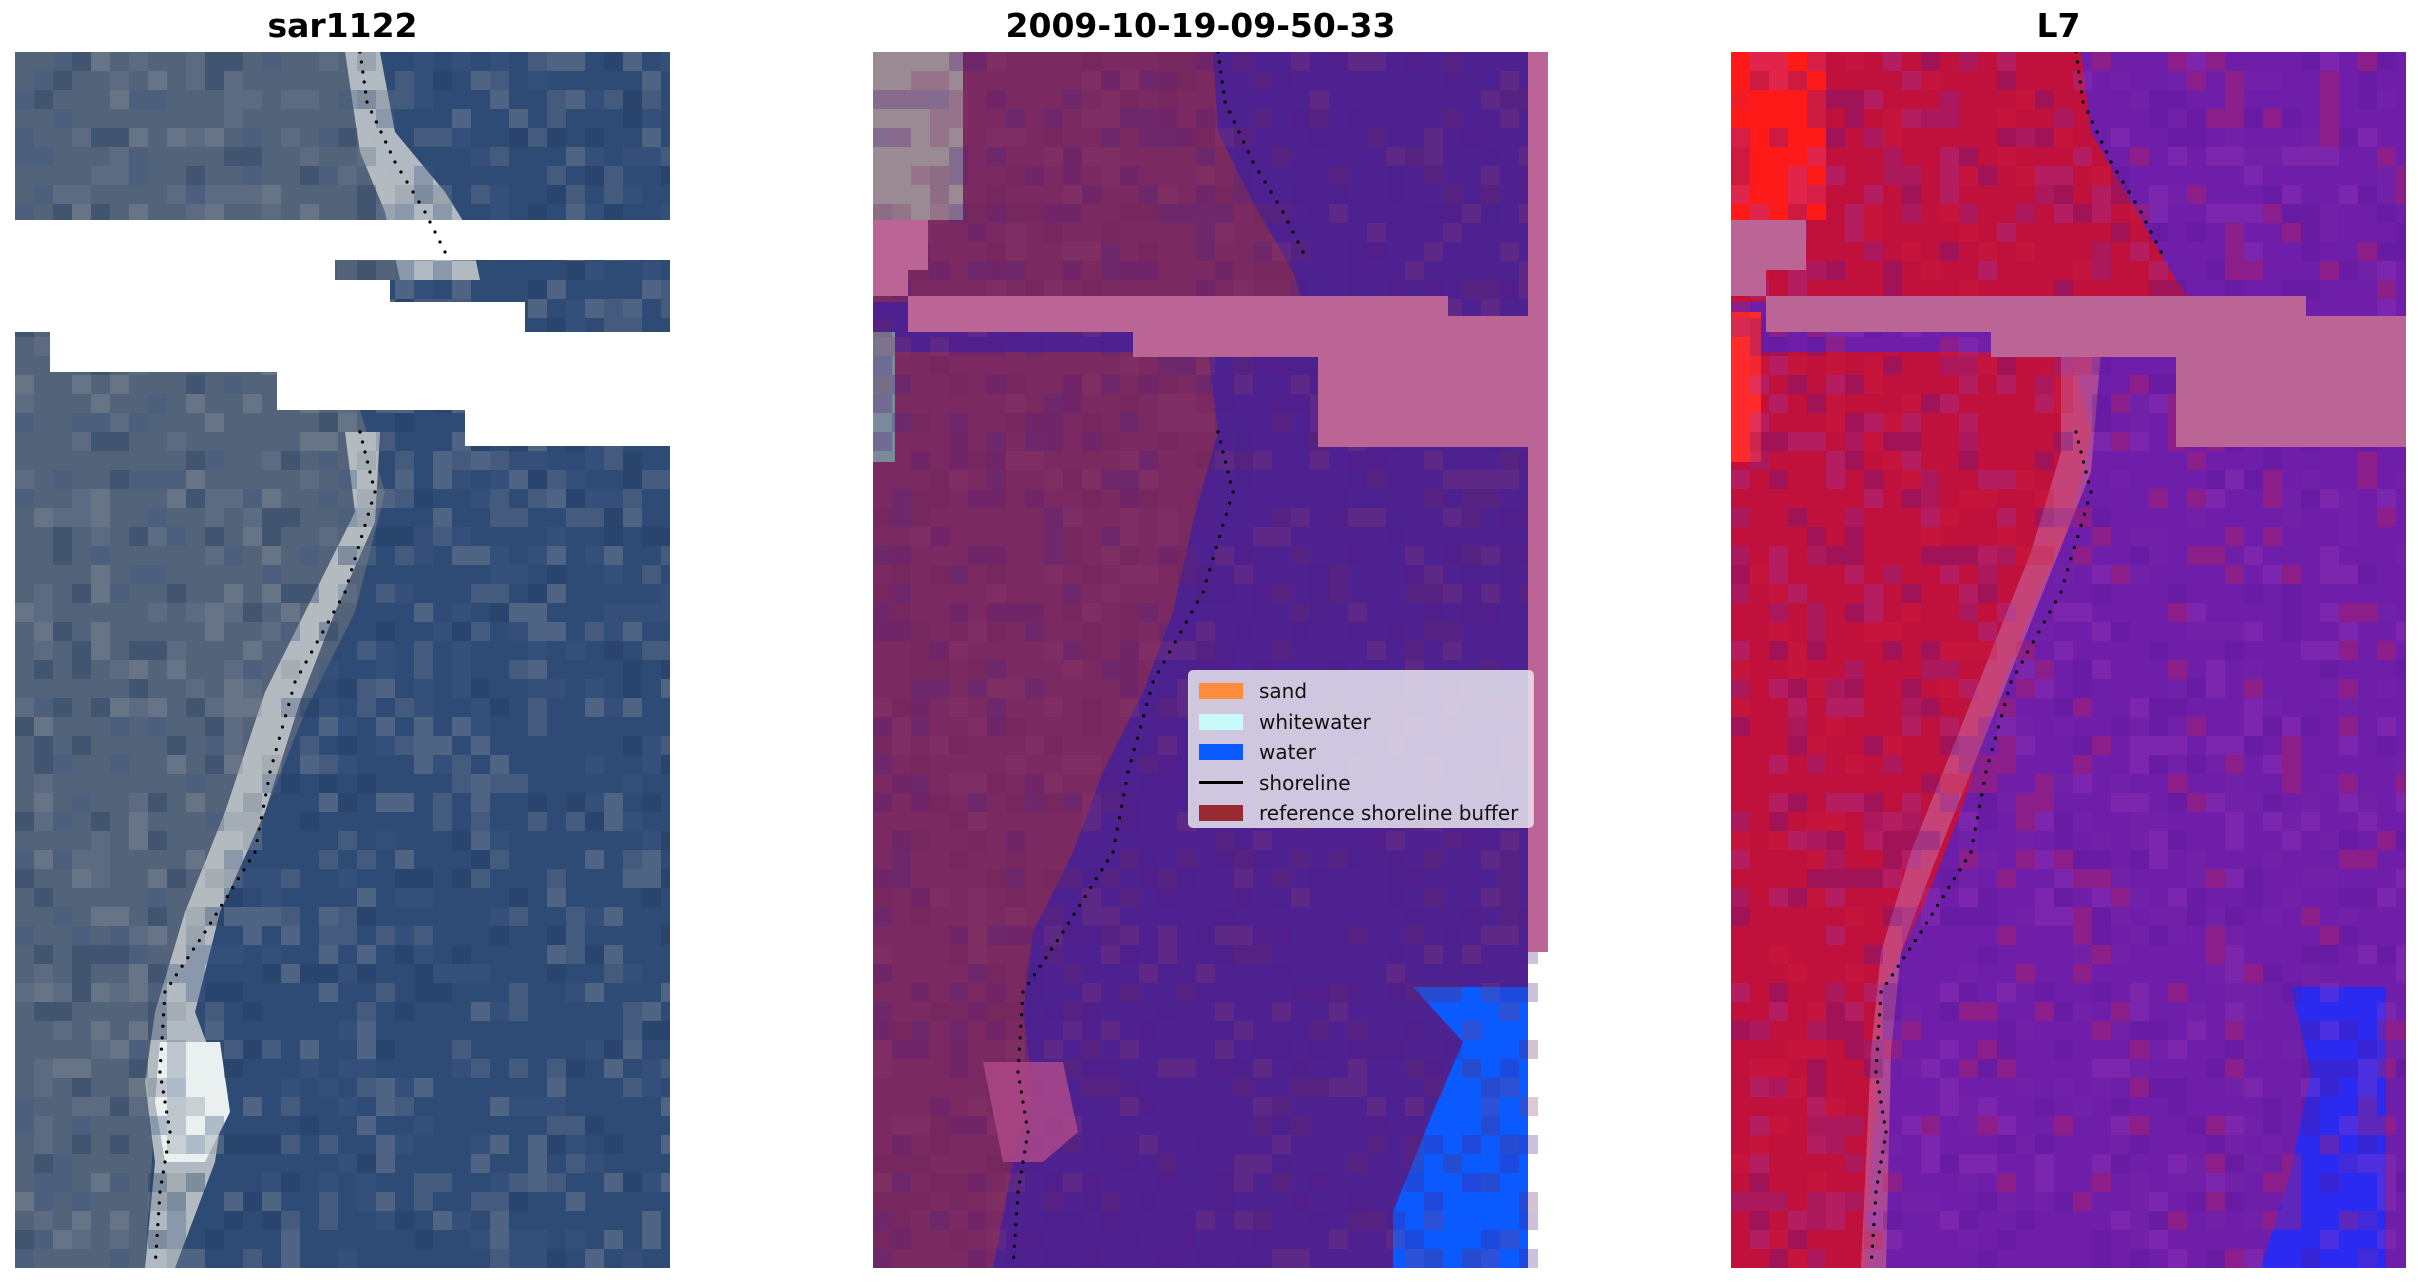 The width and height of the screenshot is (2418, 1283). I want to click on legend-item-sand: sand, so click(1366, 691).